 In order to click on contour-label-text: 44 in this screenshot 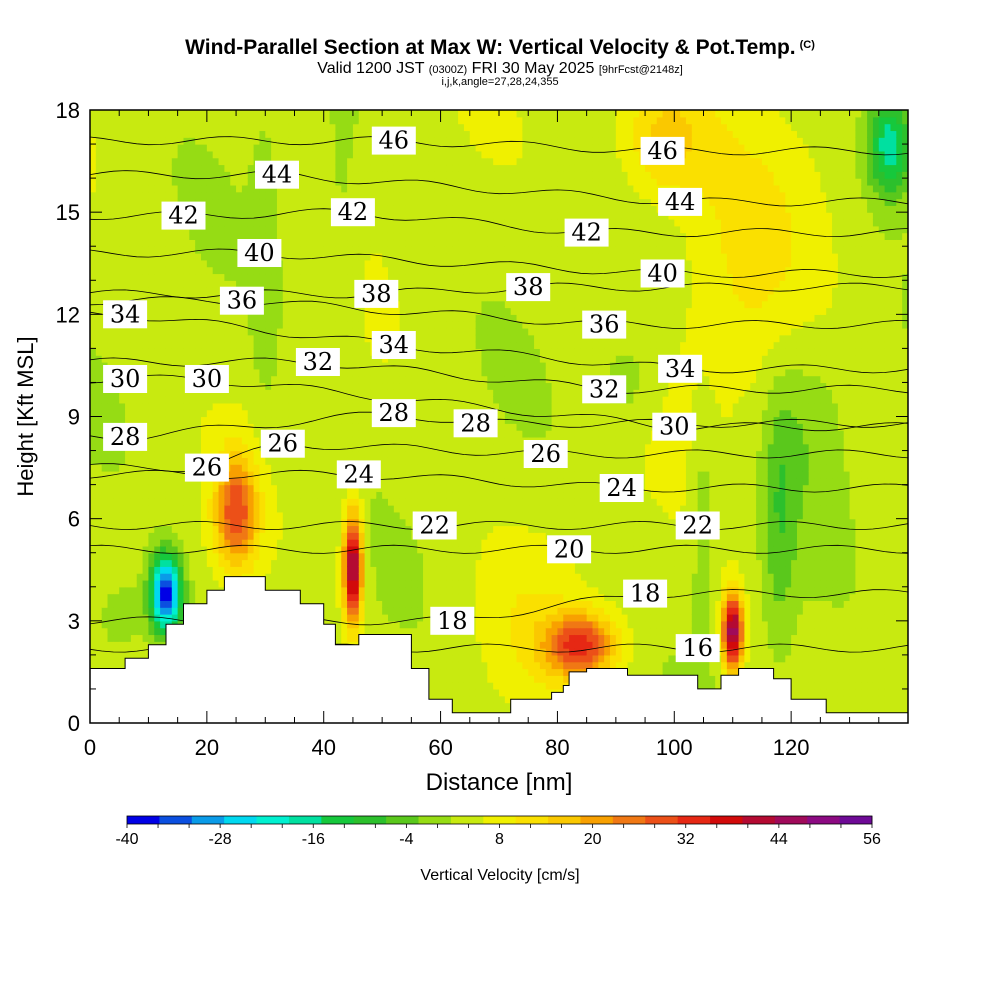, I will do `click(277, 175)`.